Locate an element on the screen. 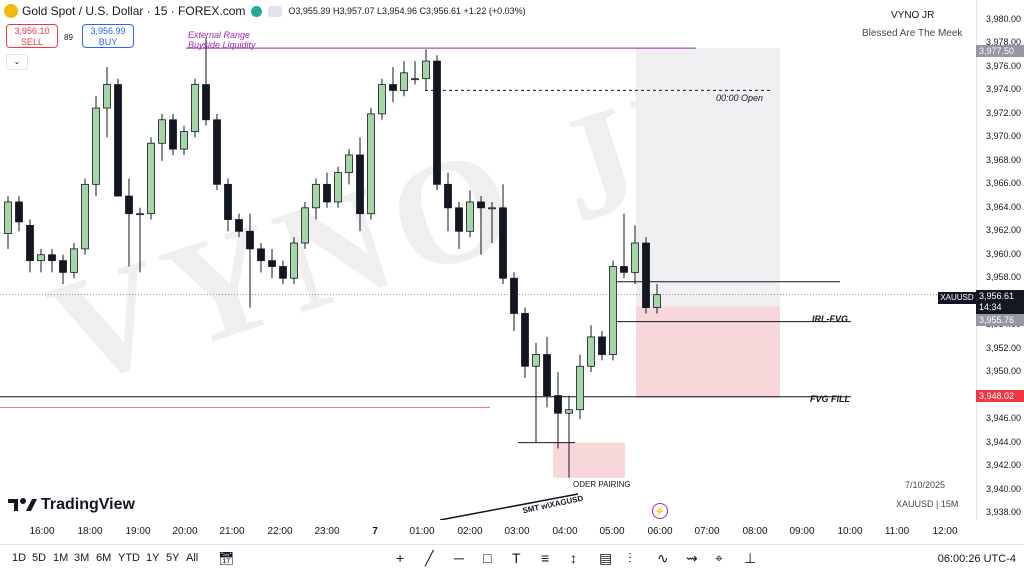  price-tick: 3,970.00 is located at coordinates (1003, 136).